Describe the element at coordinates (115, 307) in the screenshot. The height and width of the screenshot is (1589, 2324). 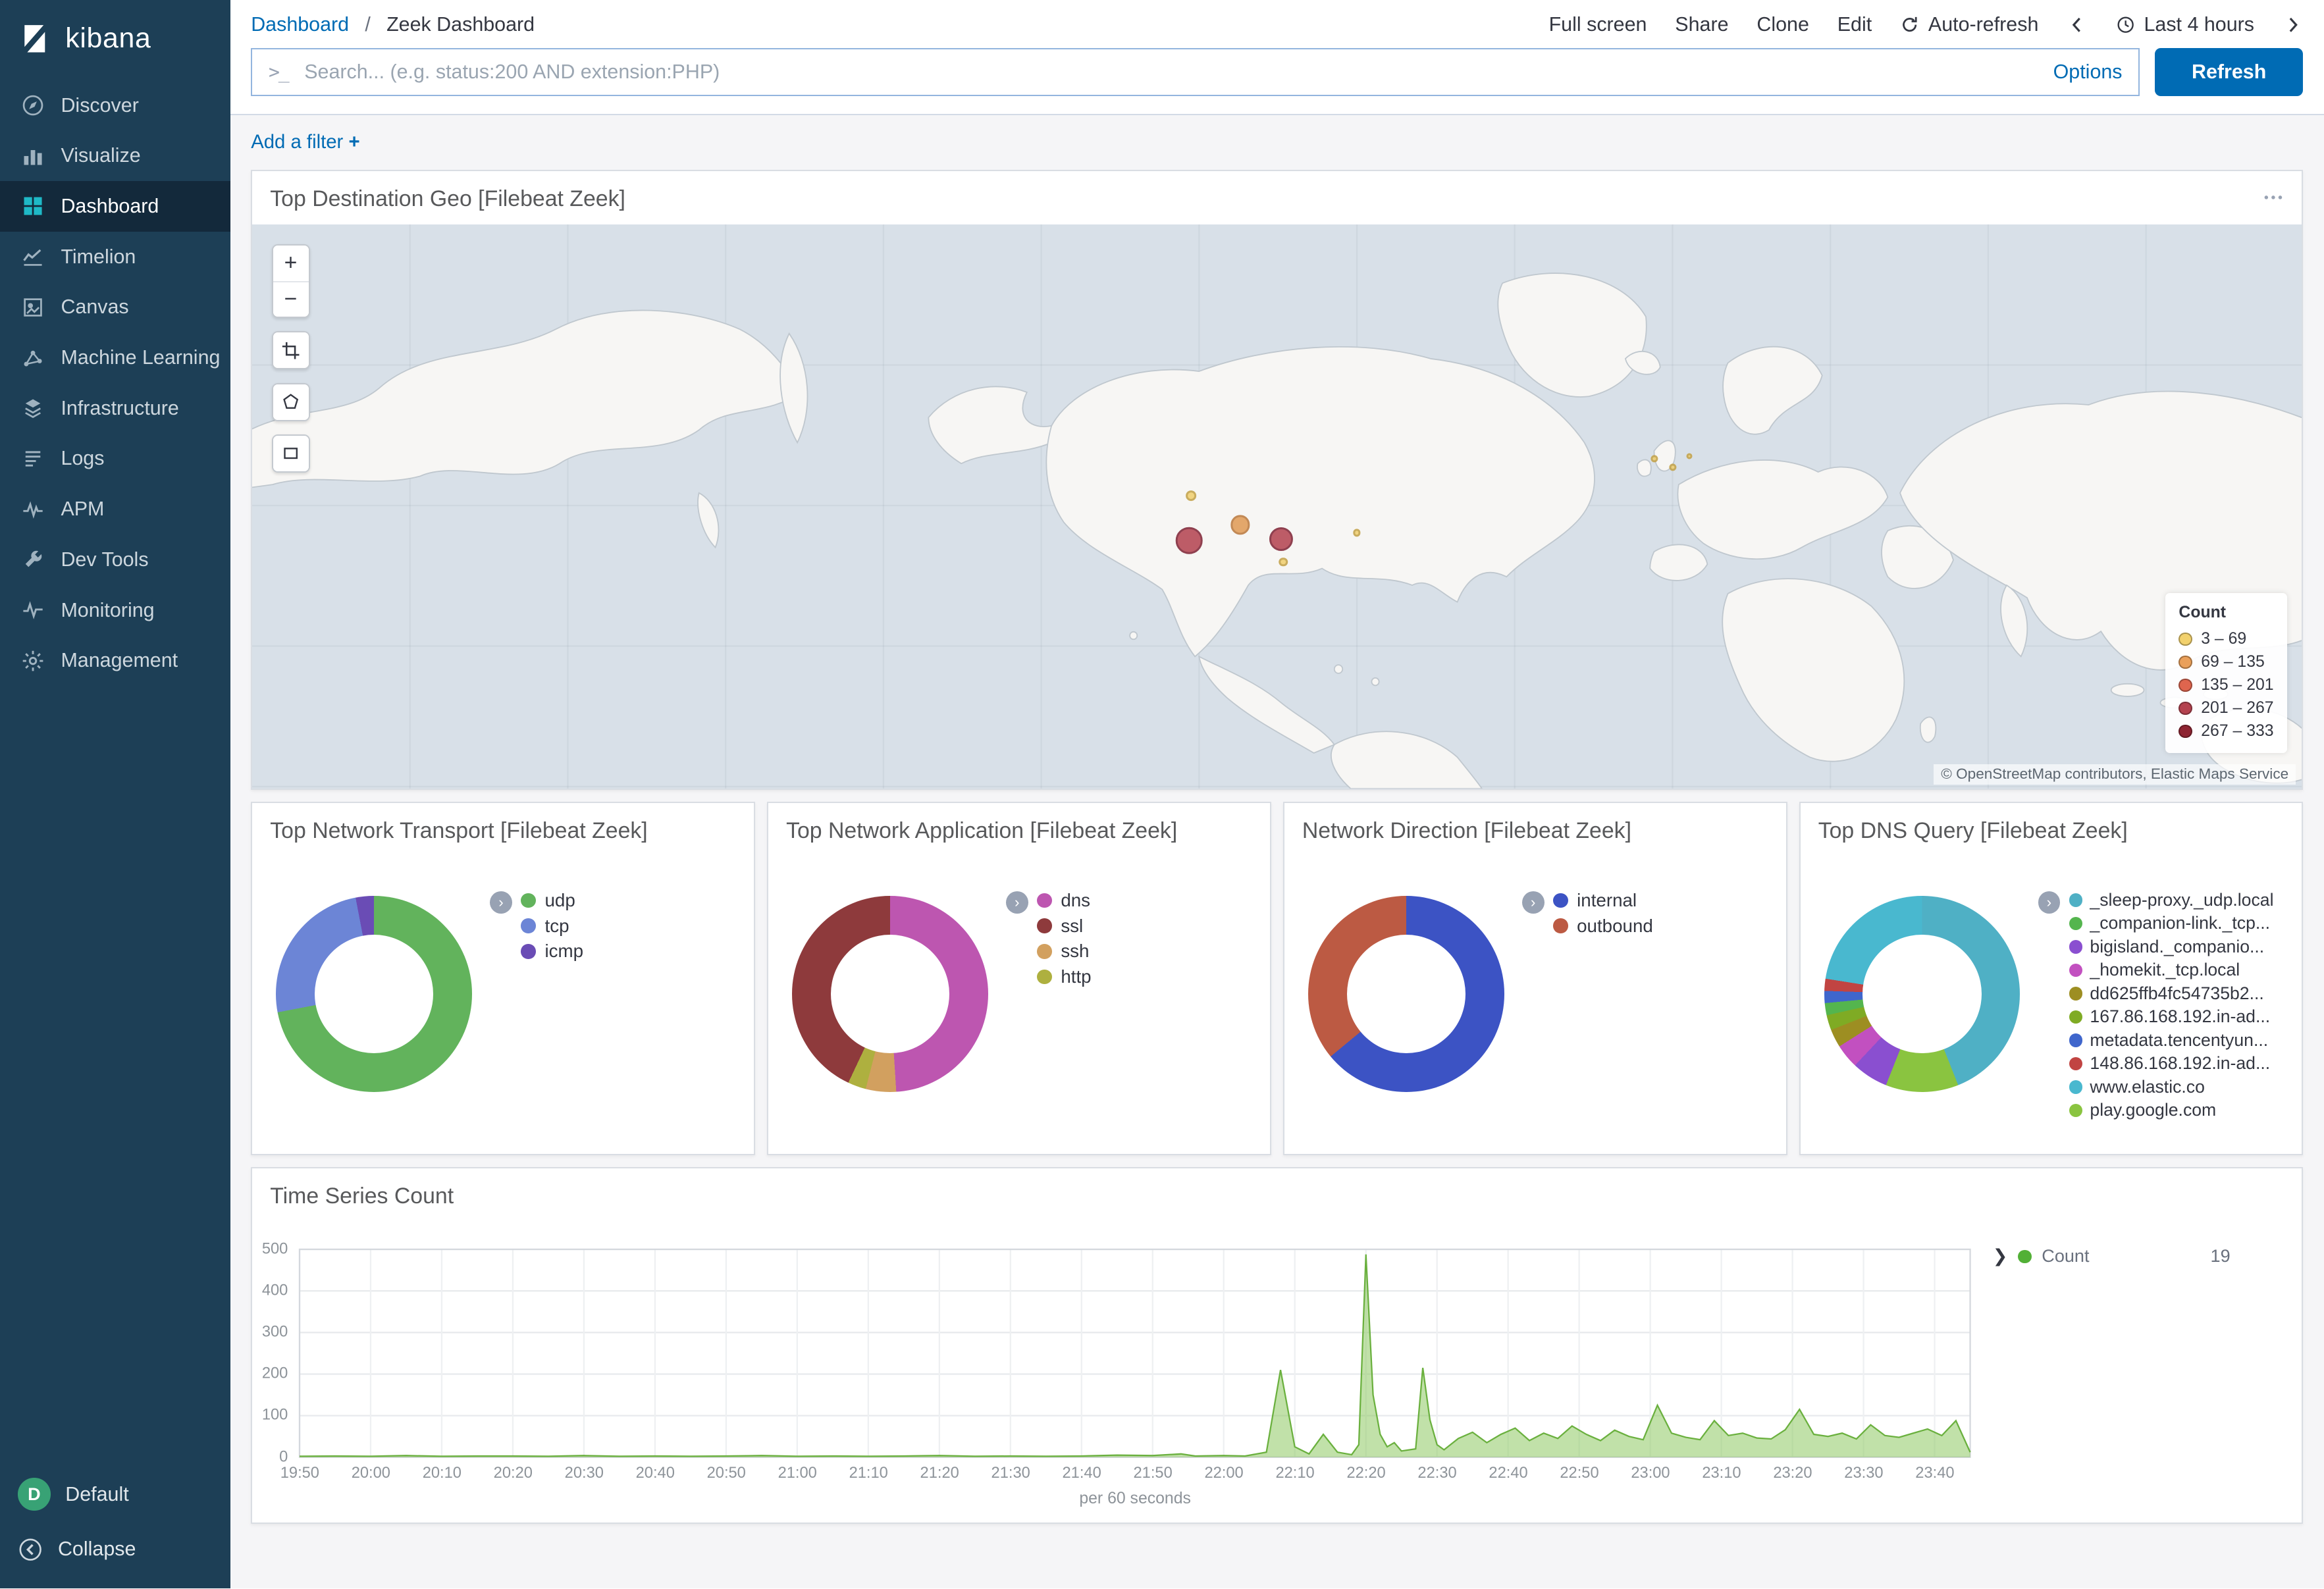
I see `sidebar-item-canvas: Canvas` at that location.